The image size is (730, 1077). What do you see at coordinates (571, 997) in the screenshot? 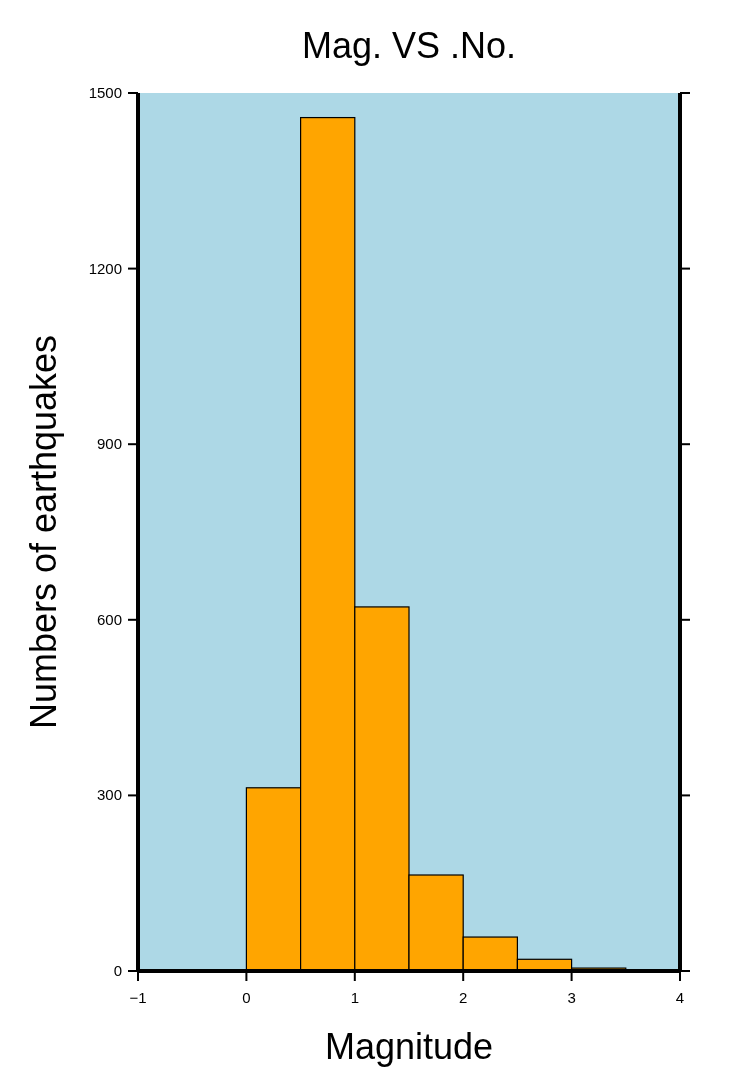
I see `x-tick-label: 3` at bounding box center [571, 997].